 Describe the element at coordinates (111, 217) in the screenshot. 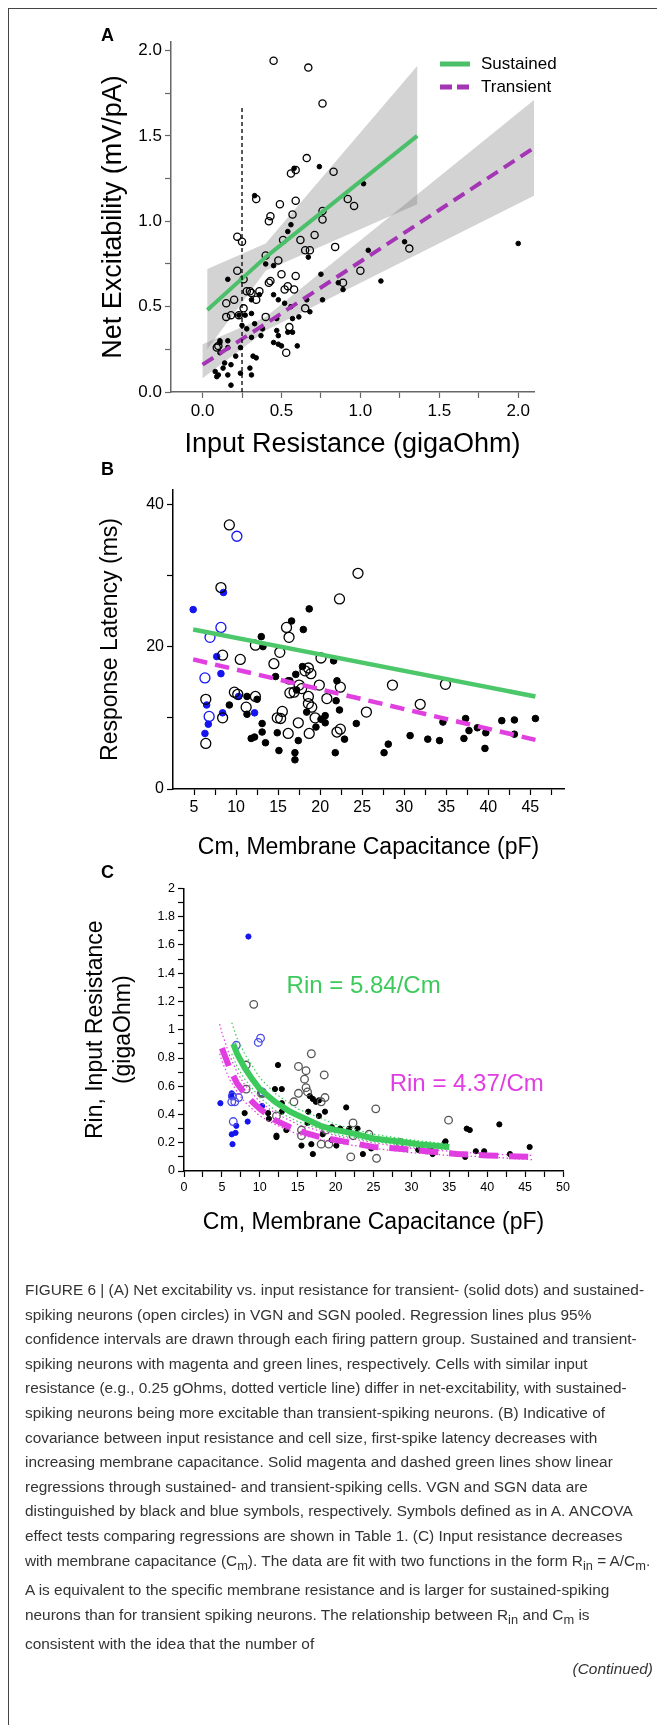

I see `y-axis-title: Net Excitability (mV/pA)` at that location.